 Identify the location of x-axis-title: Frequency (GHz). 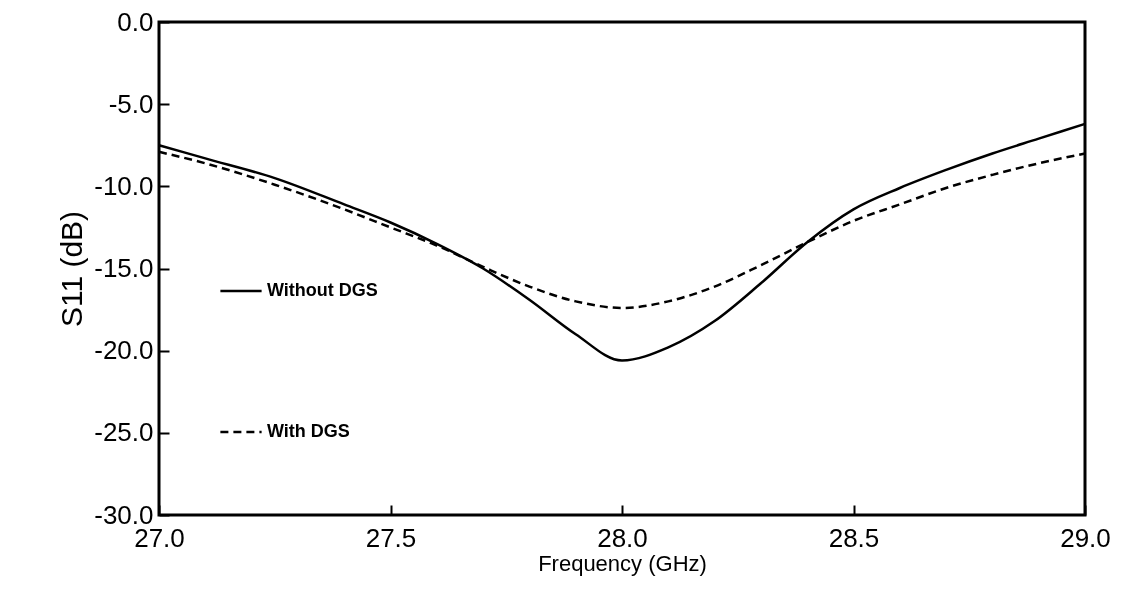
(622, 563).